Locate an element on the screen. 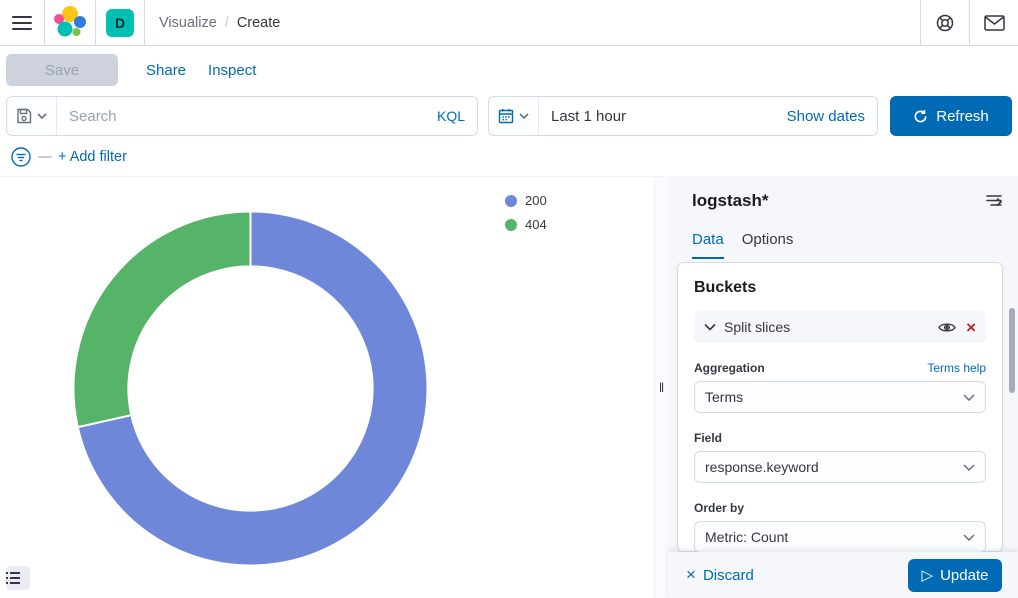 This screenshot has height=598, width=1018. newsfeed-mail-icon is located at coordinates (994, 23).